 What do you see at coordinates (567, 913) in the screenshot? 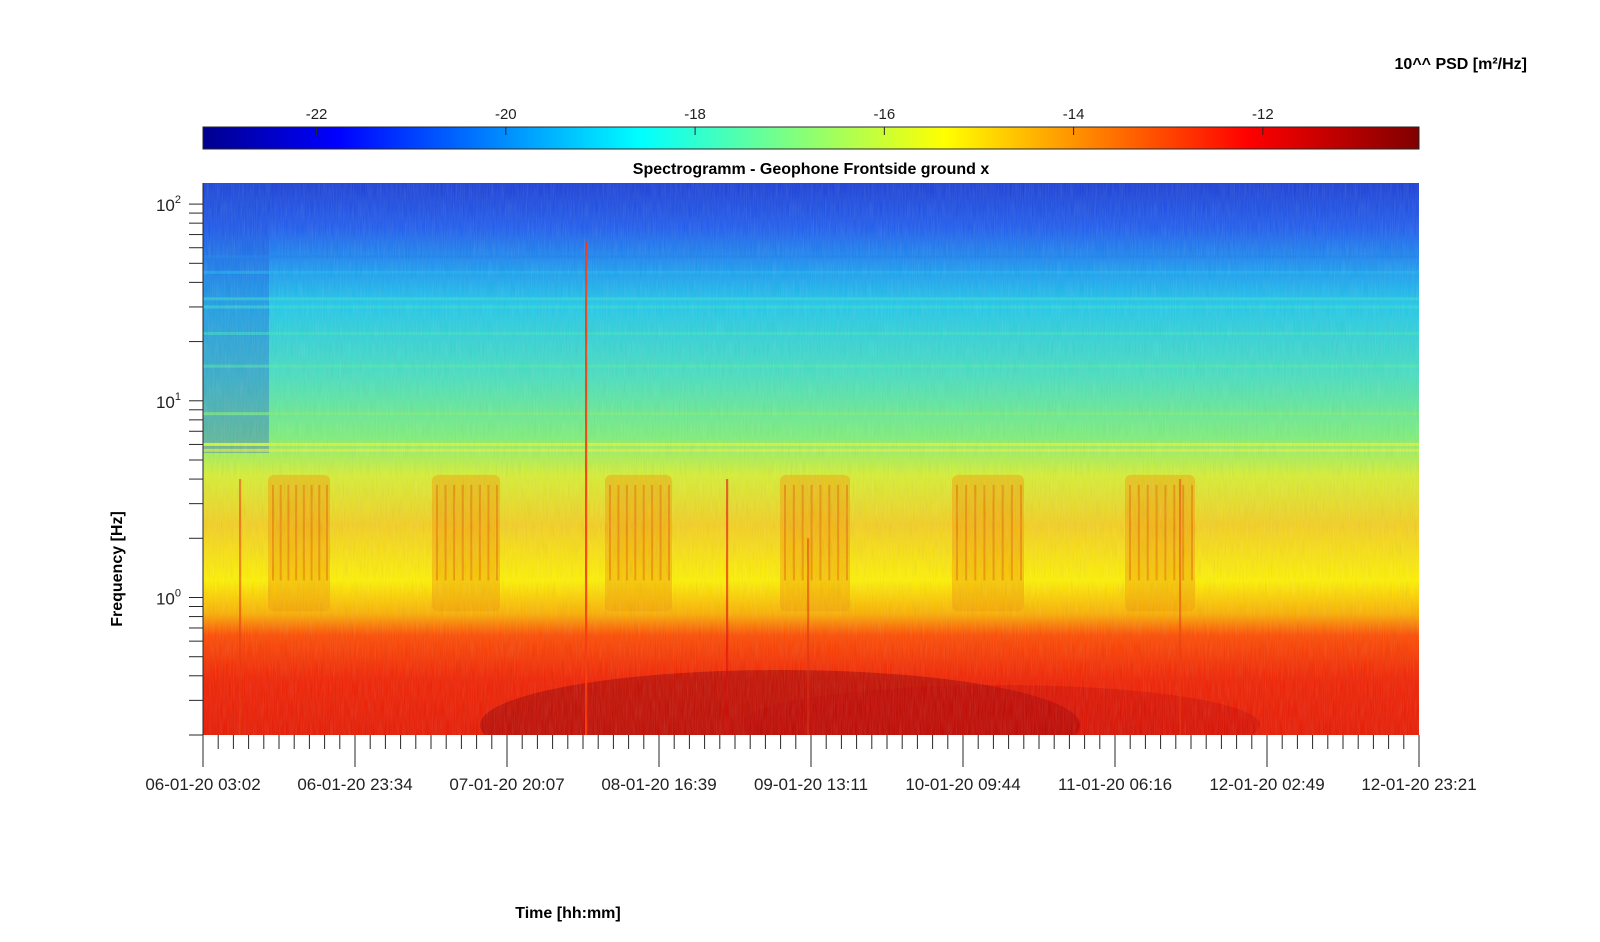
I see `x-axis-label: Time [hh:mm]` at bounding box center [567, 913].